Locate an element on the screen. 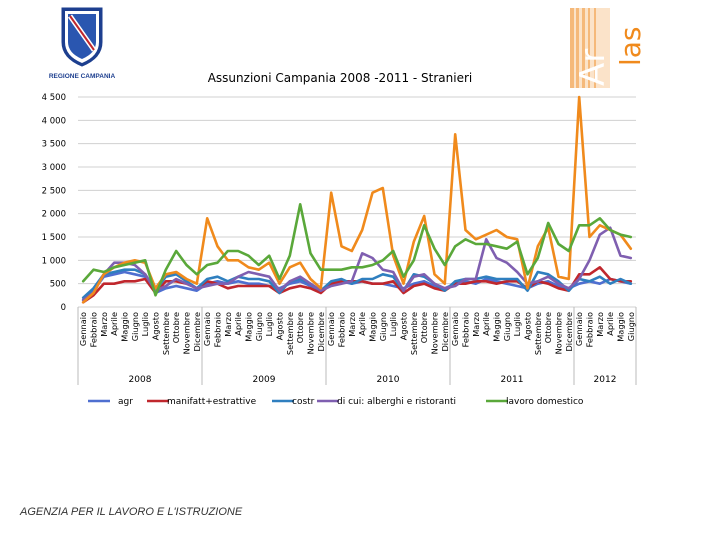 This screenshot has width=720, height=540. y-tick-label: 3 500 is located at coordinates (54, 145).